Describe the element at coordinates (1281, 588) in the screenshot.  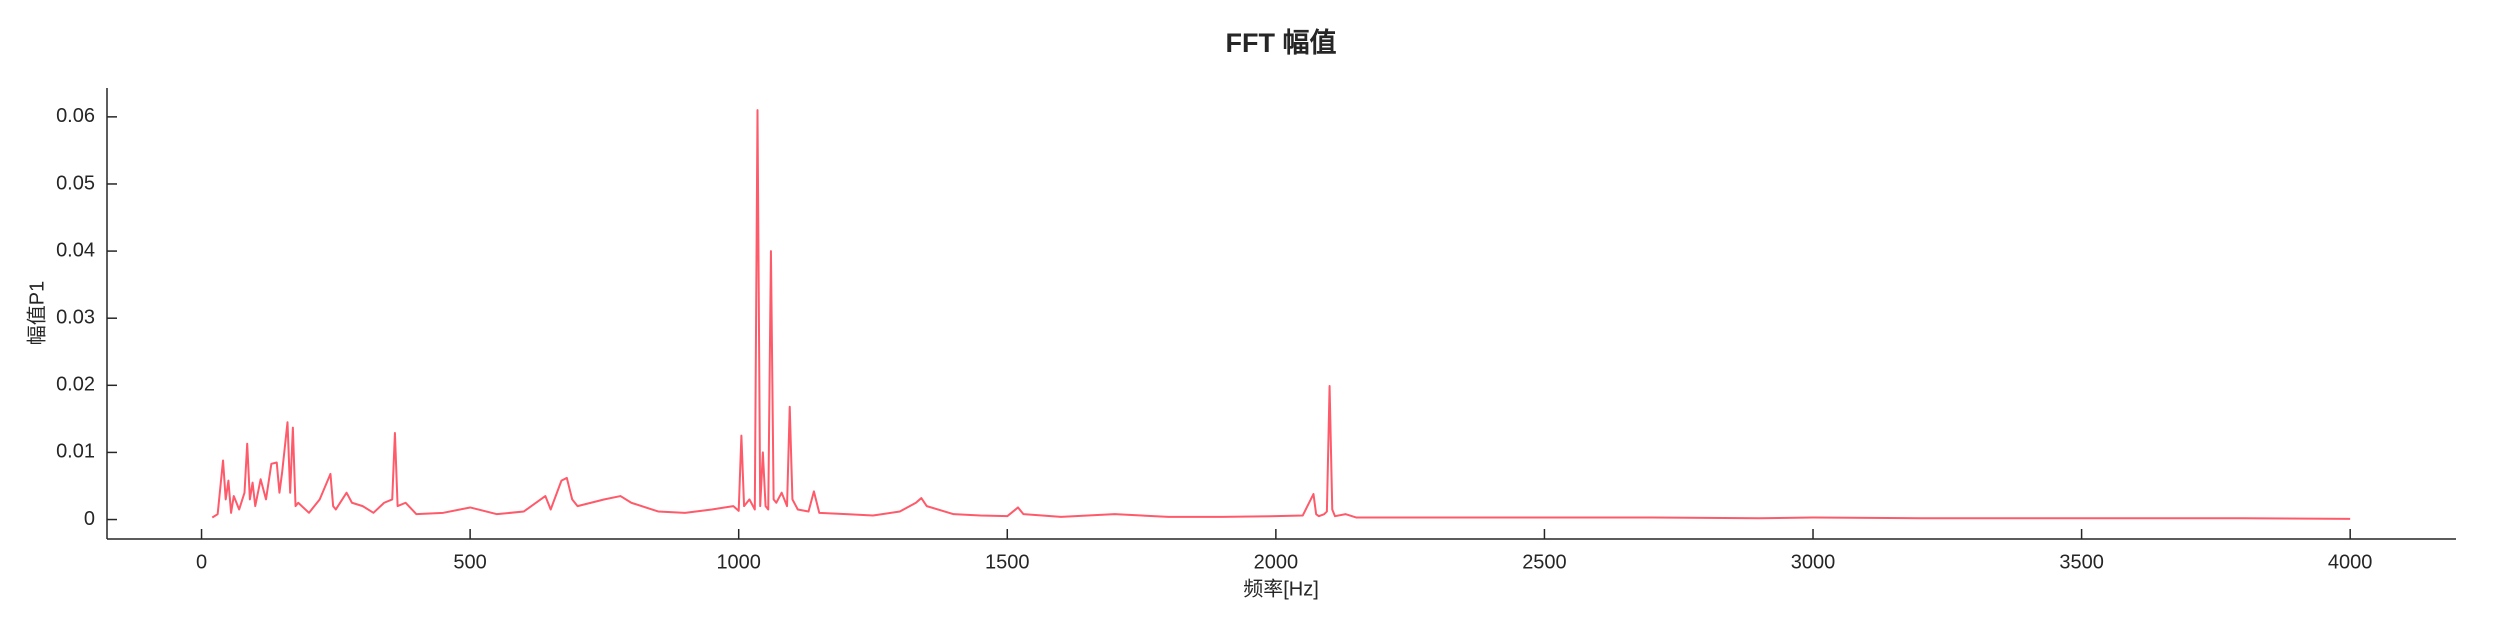
I see `x-axis-label: 频率[Hz]` at that location.